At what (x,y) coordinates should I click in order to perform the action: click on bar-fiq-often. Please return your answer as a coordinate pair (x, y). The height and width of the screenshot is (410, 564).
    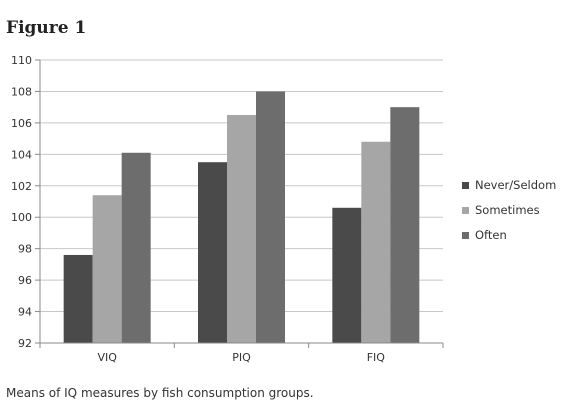
    Looking at the image, I should click on (405, 225).